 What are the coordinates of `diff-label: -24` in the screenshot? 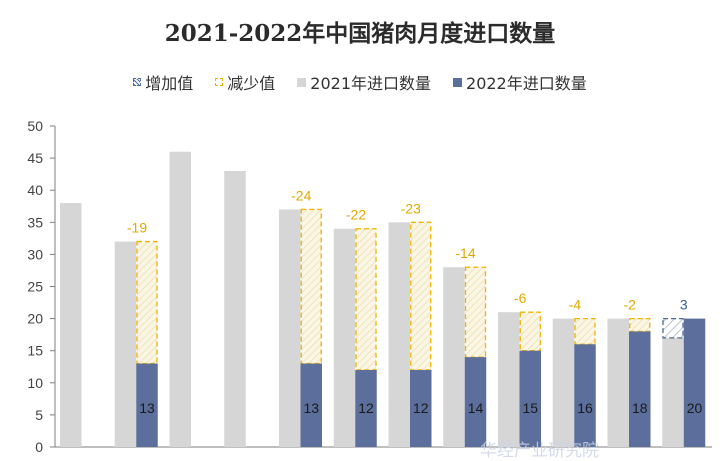 It's located at (301, 195).